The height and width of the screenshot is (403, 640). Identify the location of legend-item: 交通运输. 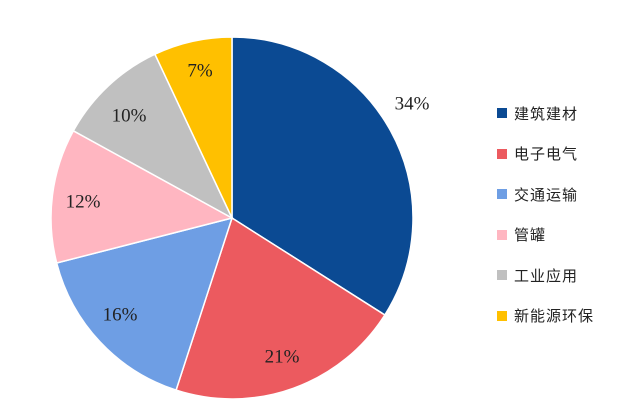
(545, 194).